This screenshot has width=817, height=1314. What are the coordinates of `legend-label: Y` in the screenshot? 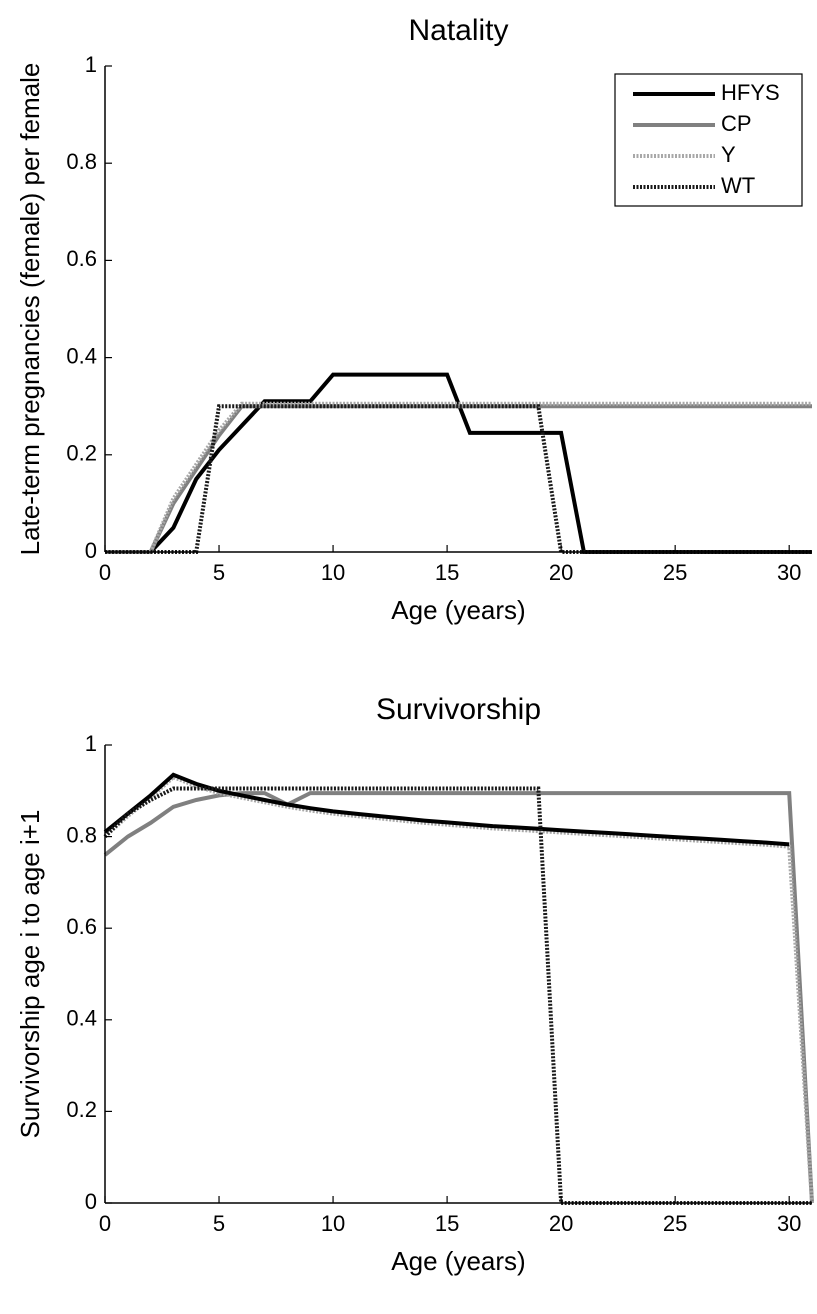 It's located at (728, 154).